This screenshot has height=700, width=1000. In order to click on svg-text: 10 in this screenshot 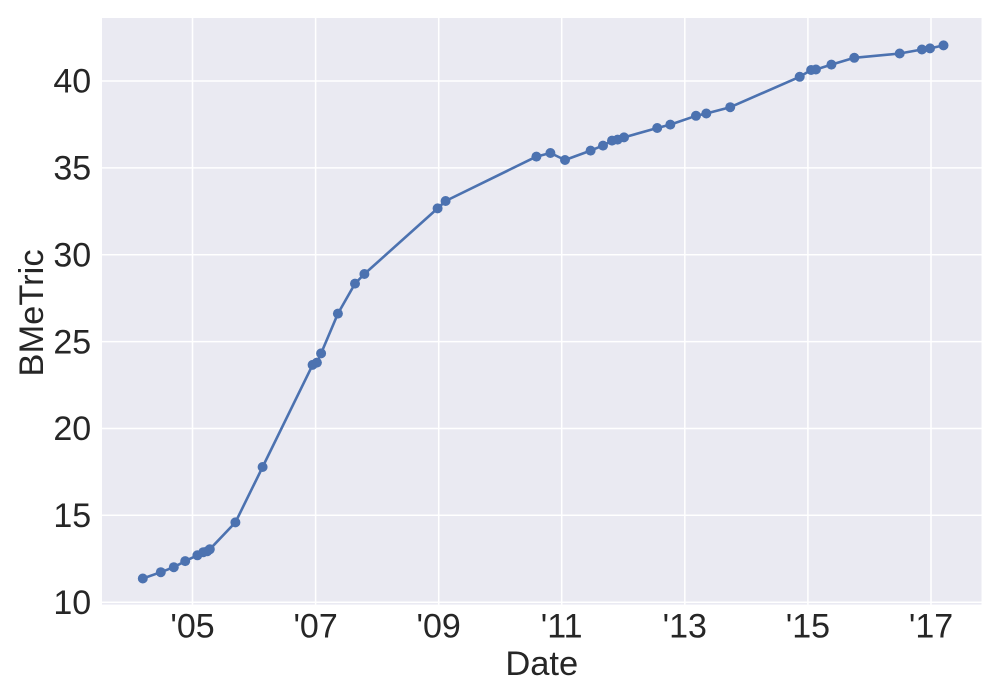, I will do `click(72, 603)`.